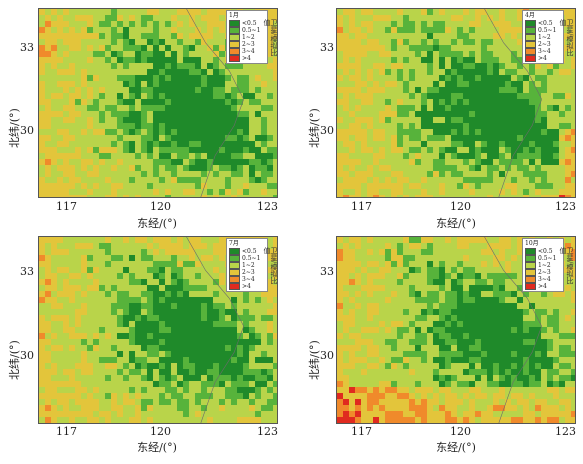  What do you see at coordinates (234, 243) in the screenshot?
I see `legend-month: 7月` at bounding box center [234, 243].